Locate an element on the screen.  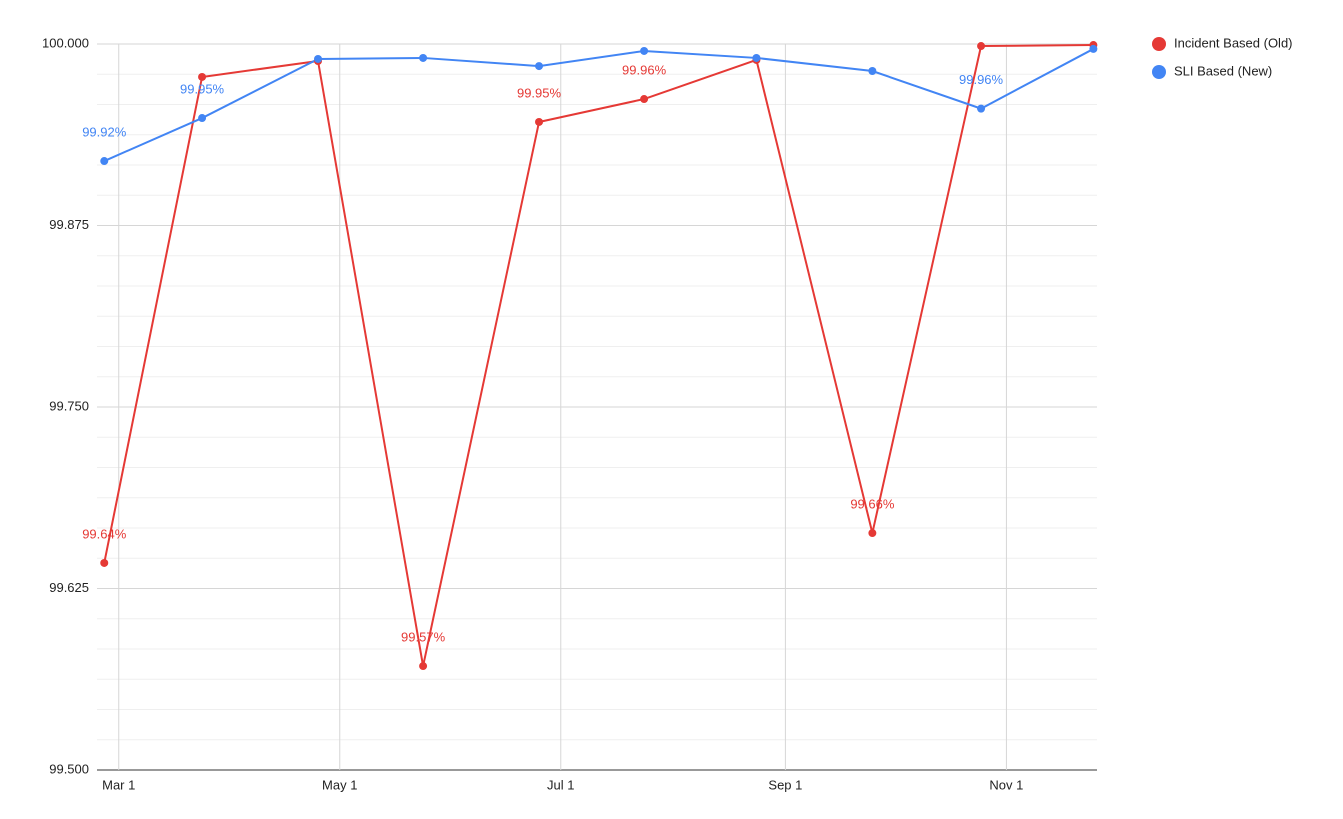
y-tick-label: 99.875 is located at coordinates (69, 224).